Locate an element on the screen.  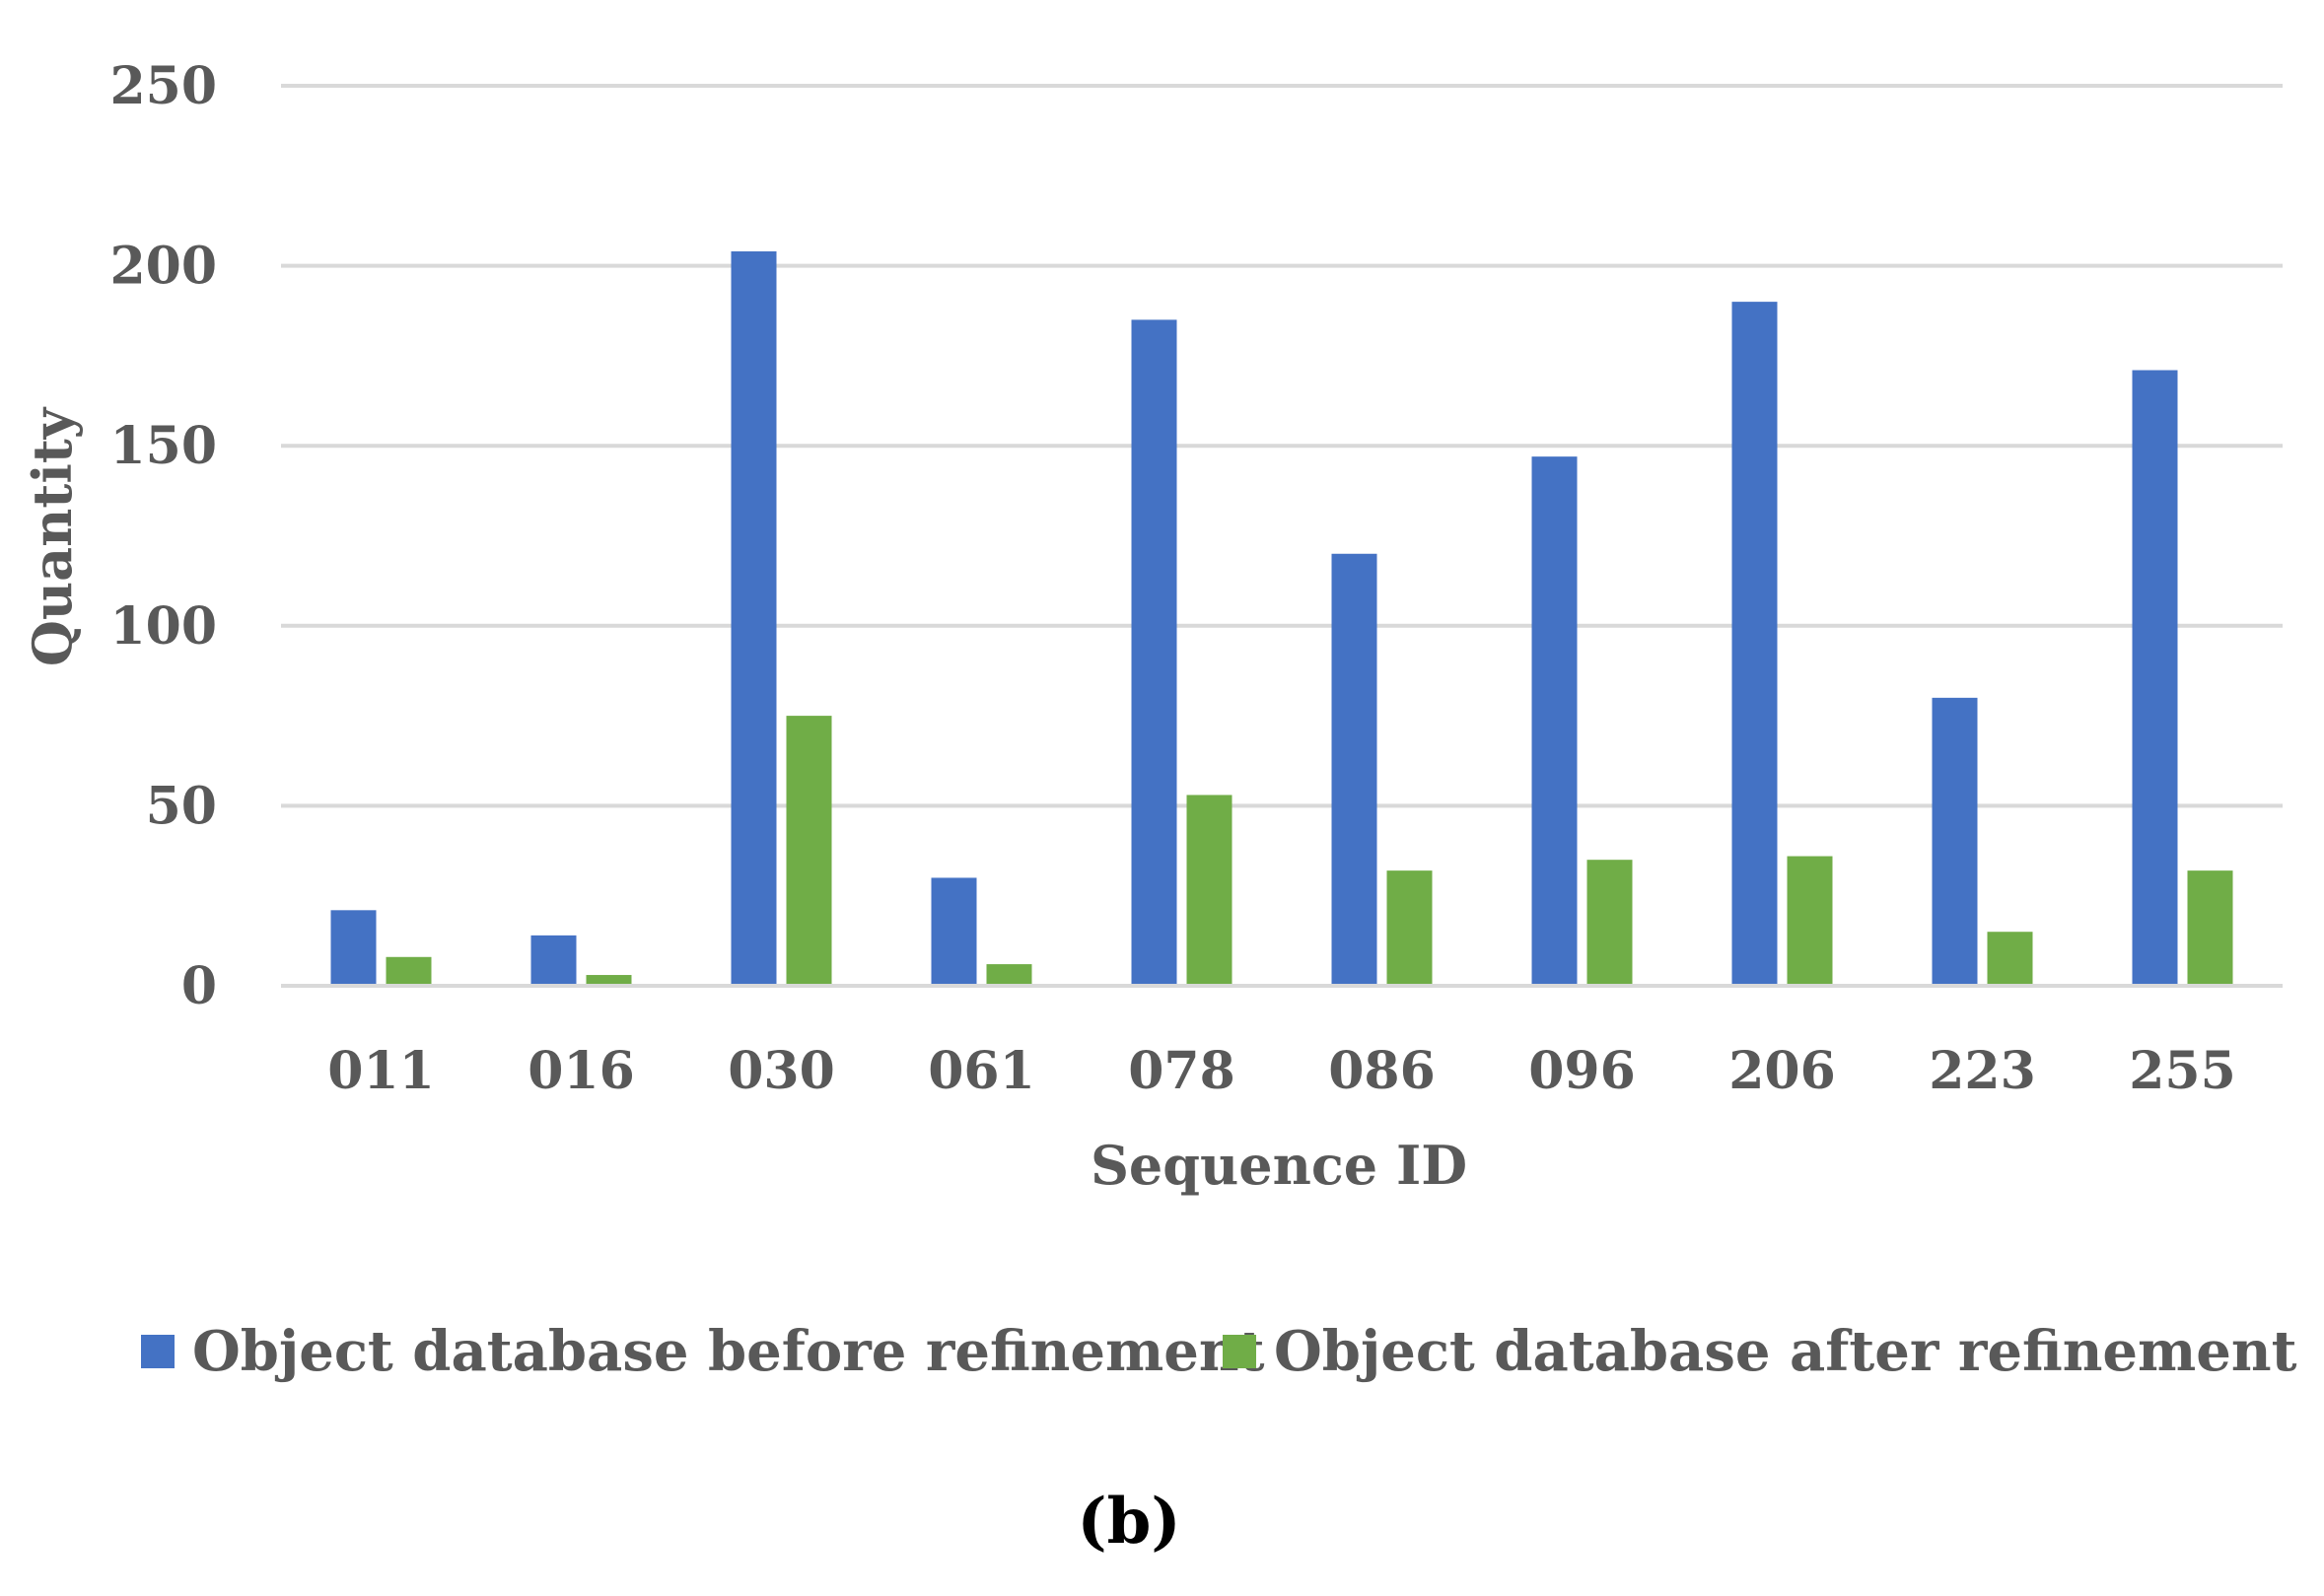
y-axis-title: Quantity is located at coordinates (52, 536).